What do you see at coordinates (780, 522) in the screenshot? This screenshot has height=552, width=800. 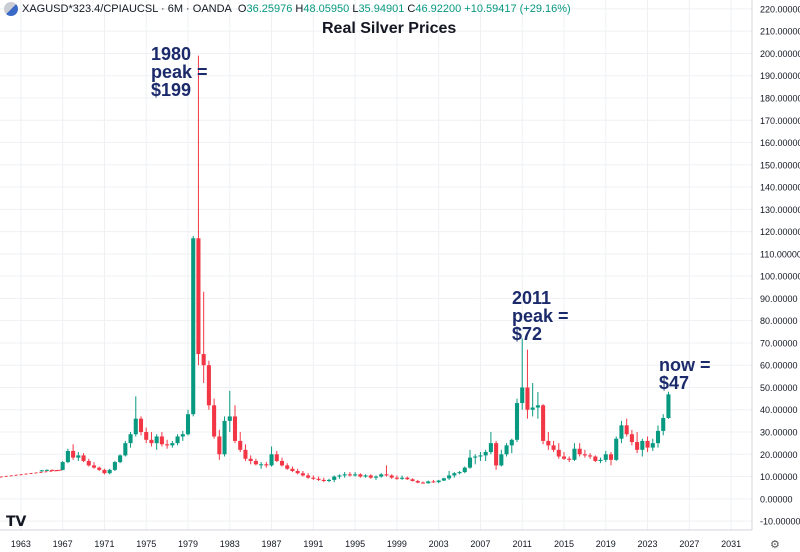 I see `y-tick-label: -10.00000` at bounding box center [780, 522].